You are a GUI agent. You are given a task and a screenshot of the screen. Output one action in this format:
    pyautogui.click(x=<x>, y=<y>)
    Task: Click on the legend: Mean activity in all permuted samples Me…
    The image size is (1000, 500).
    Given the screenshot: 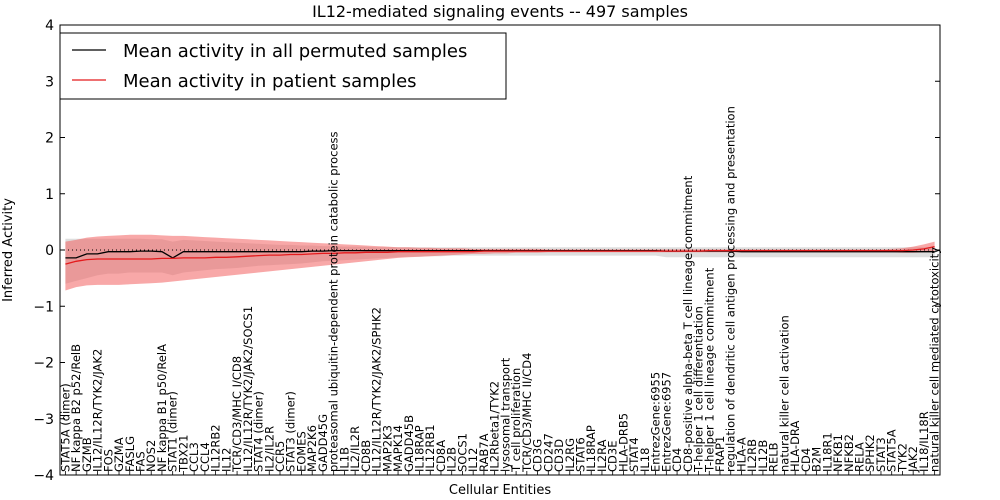 What is the action you would take?
    pyautogui.click(x=283, y=66)
    